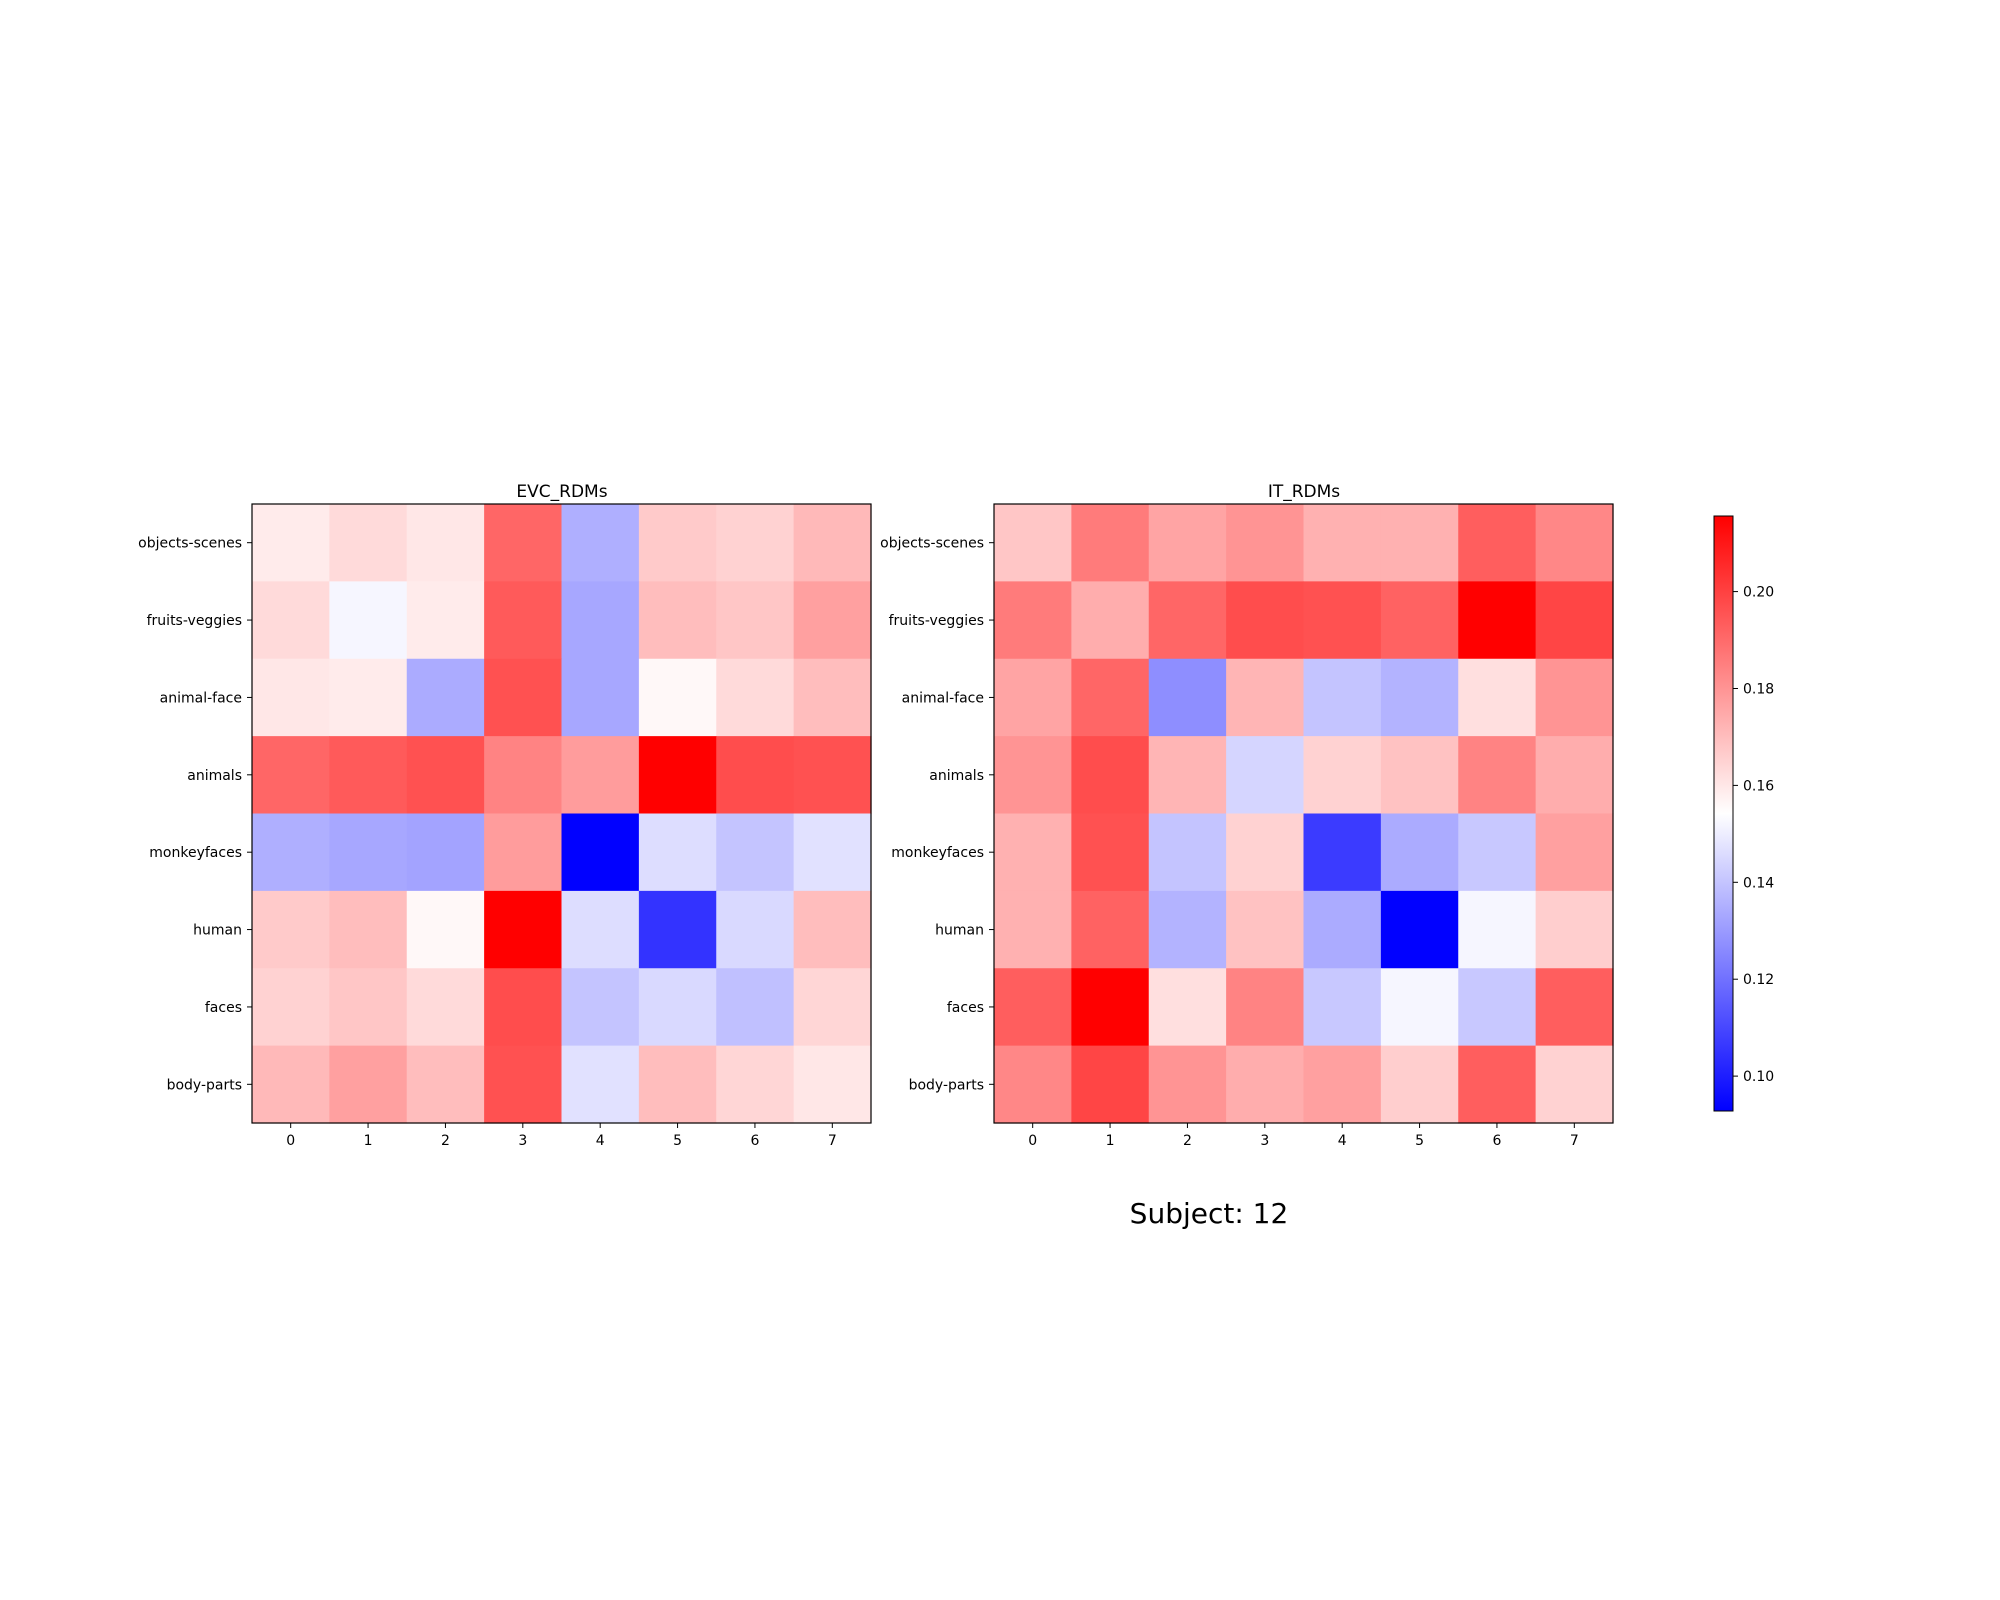 Image resolution: width=2000 pixels, height=1600 pixels. I want to click on colorbar-tick-label: 0.14, so click(1758, 883).